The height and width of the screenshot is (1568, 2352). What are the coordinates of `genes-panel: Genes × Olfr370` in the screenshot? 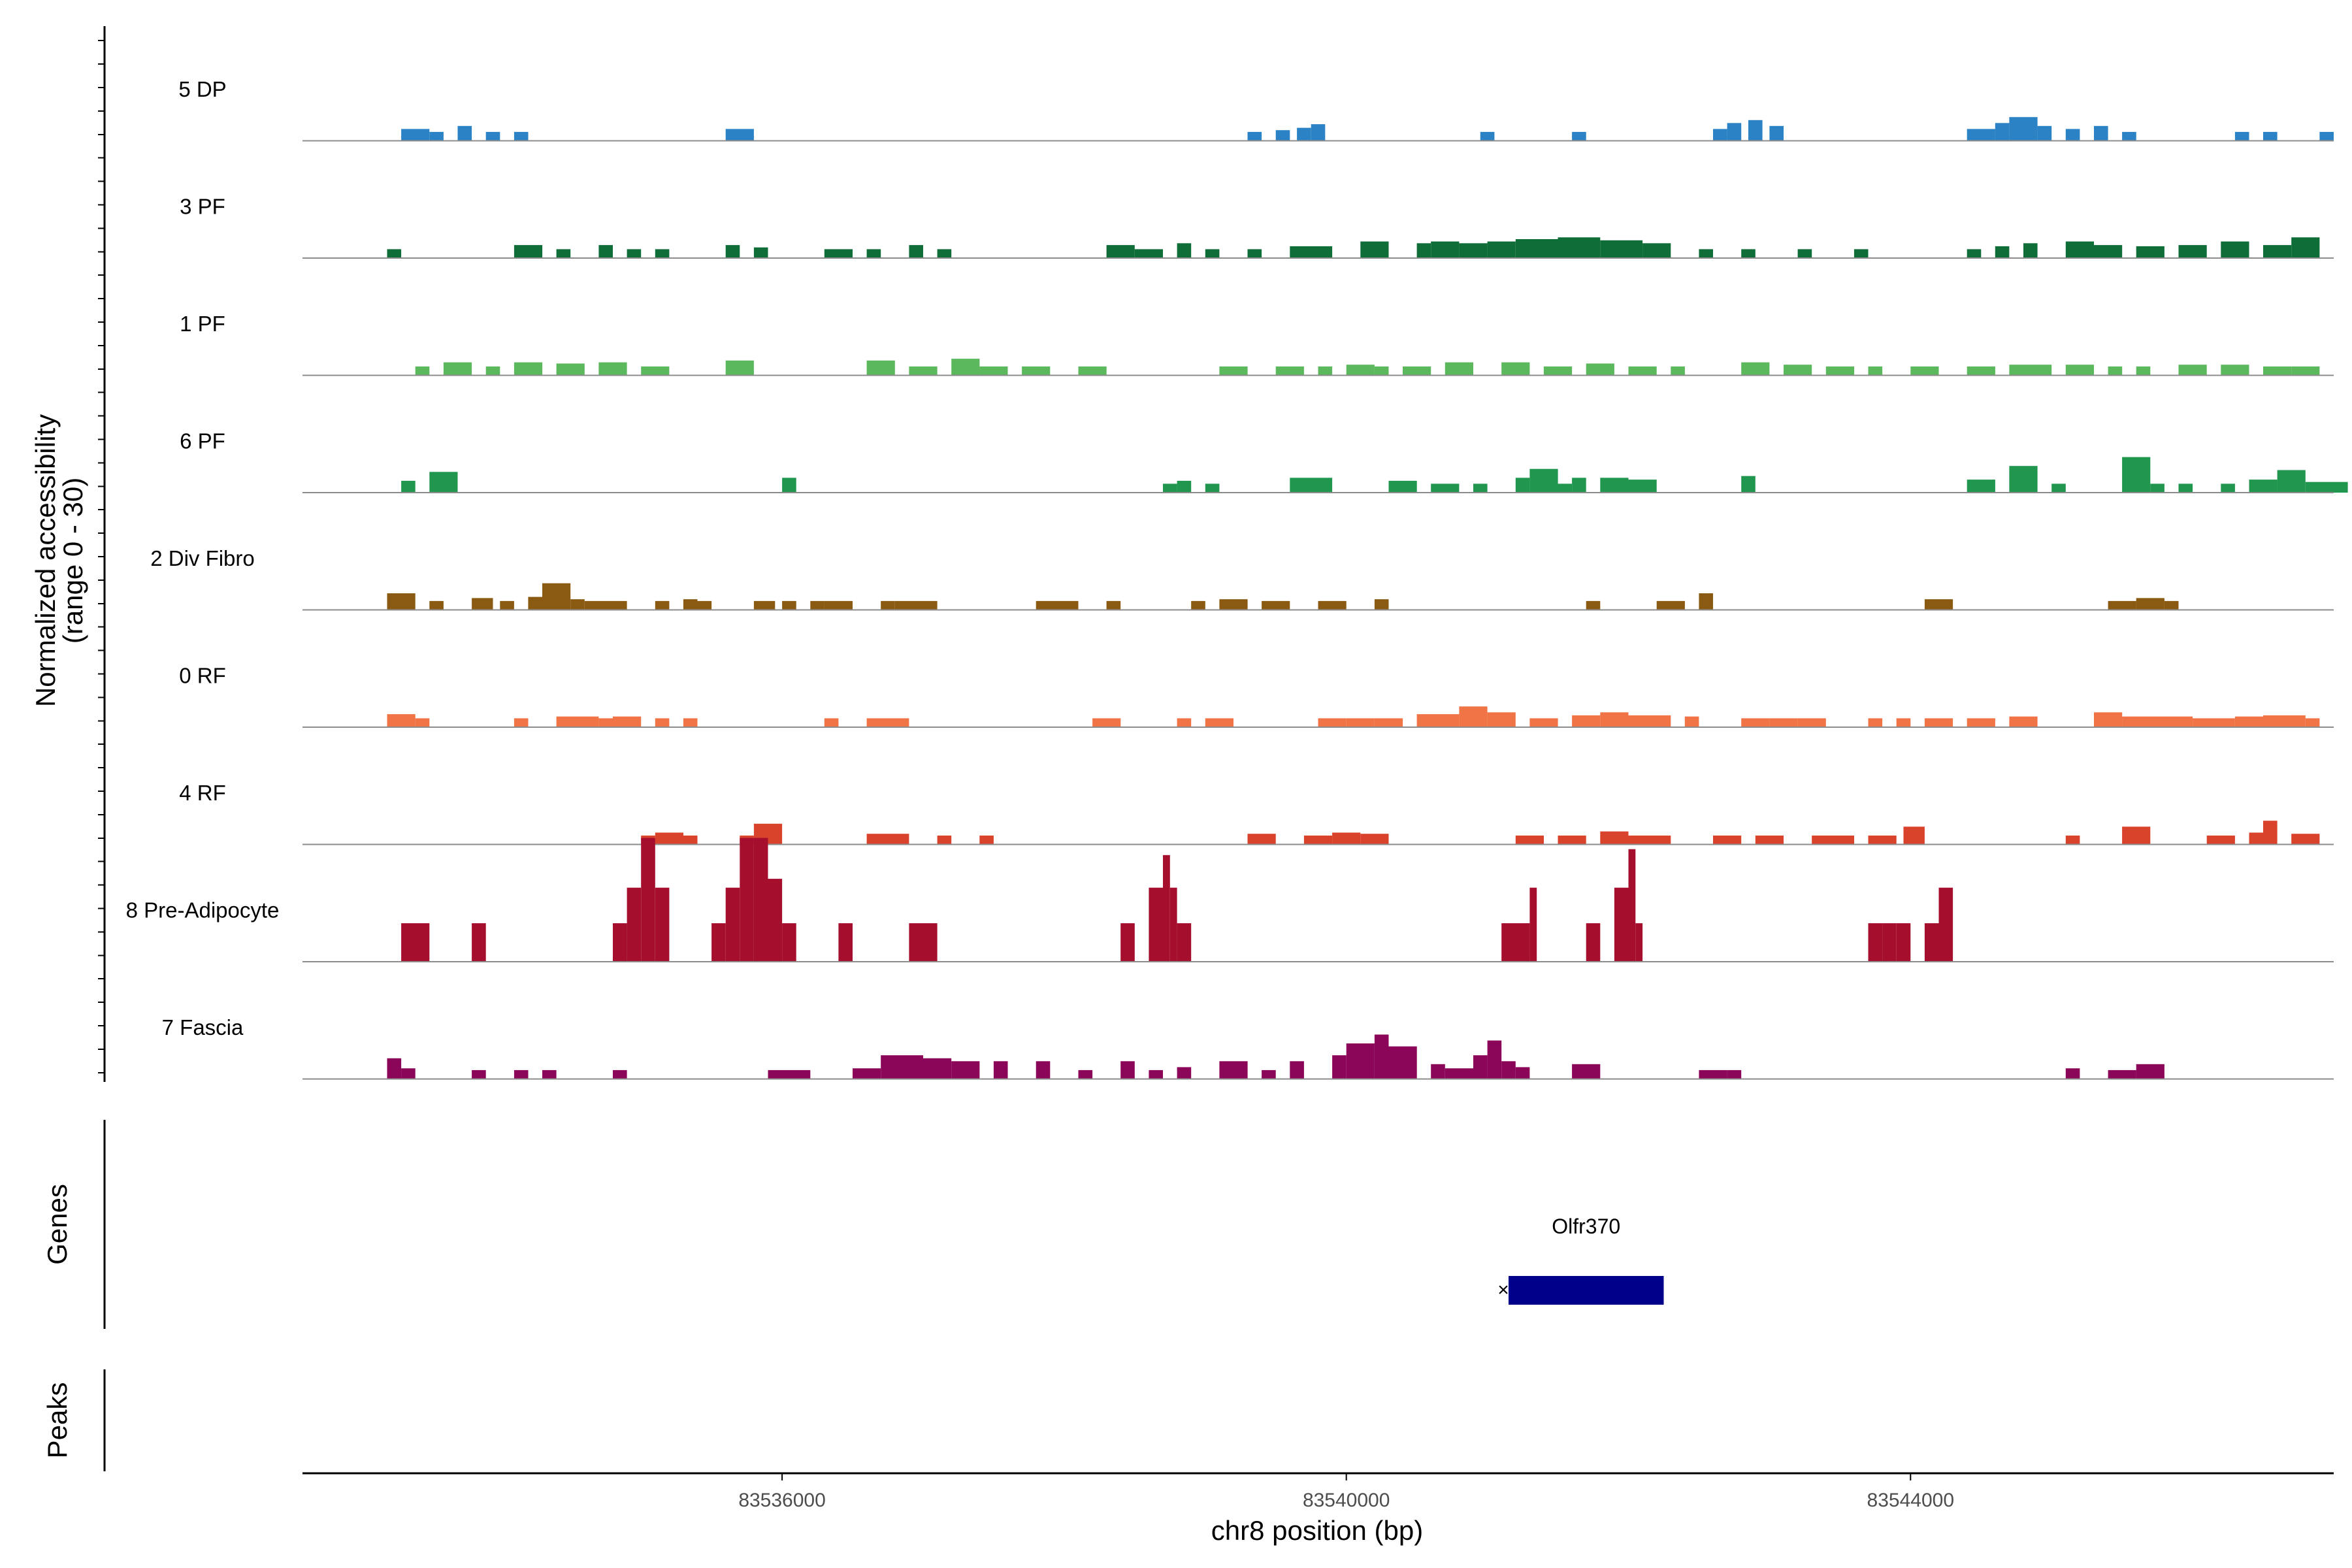 It's located at (853, 1224).